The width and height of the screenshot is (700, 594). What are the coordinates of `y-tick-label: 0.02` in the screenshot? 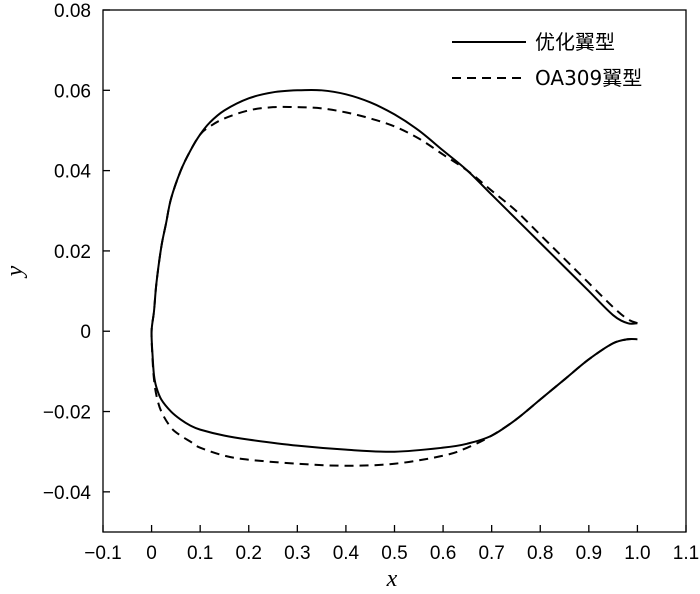 It's located at (72, 252).